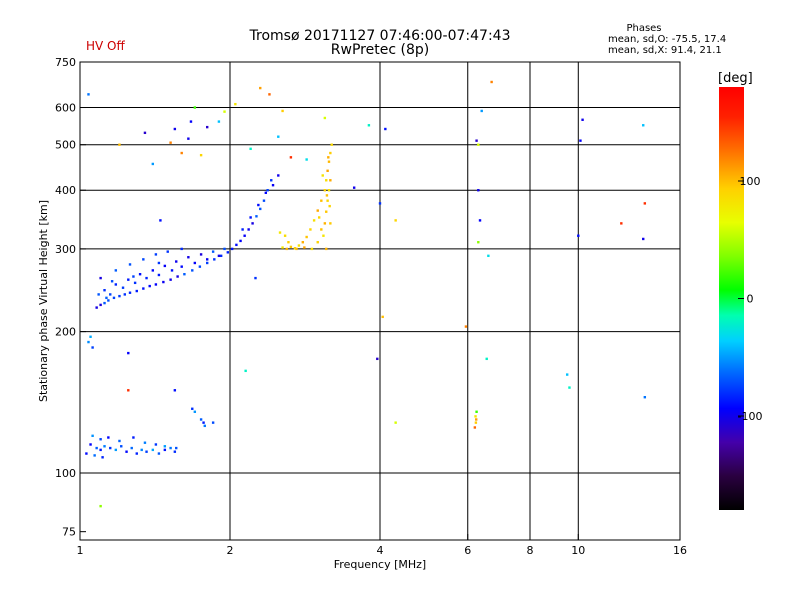  Describe the element at coordinates (680, 550) in the screenshot. I see `x-tick-label: 16` at that location.